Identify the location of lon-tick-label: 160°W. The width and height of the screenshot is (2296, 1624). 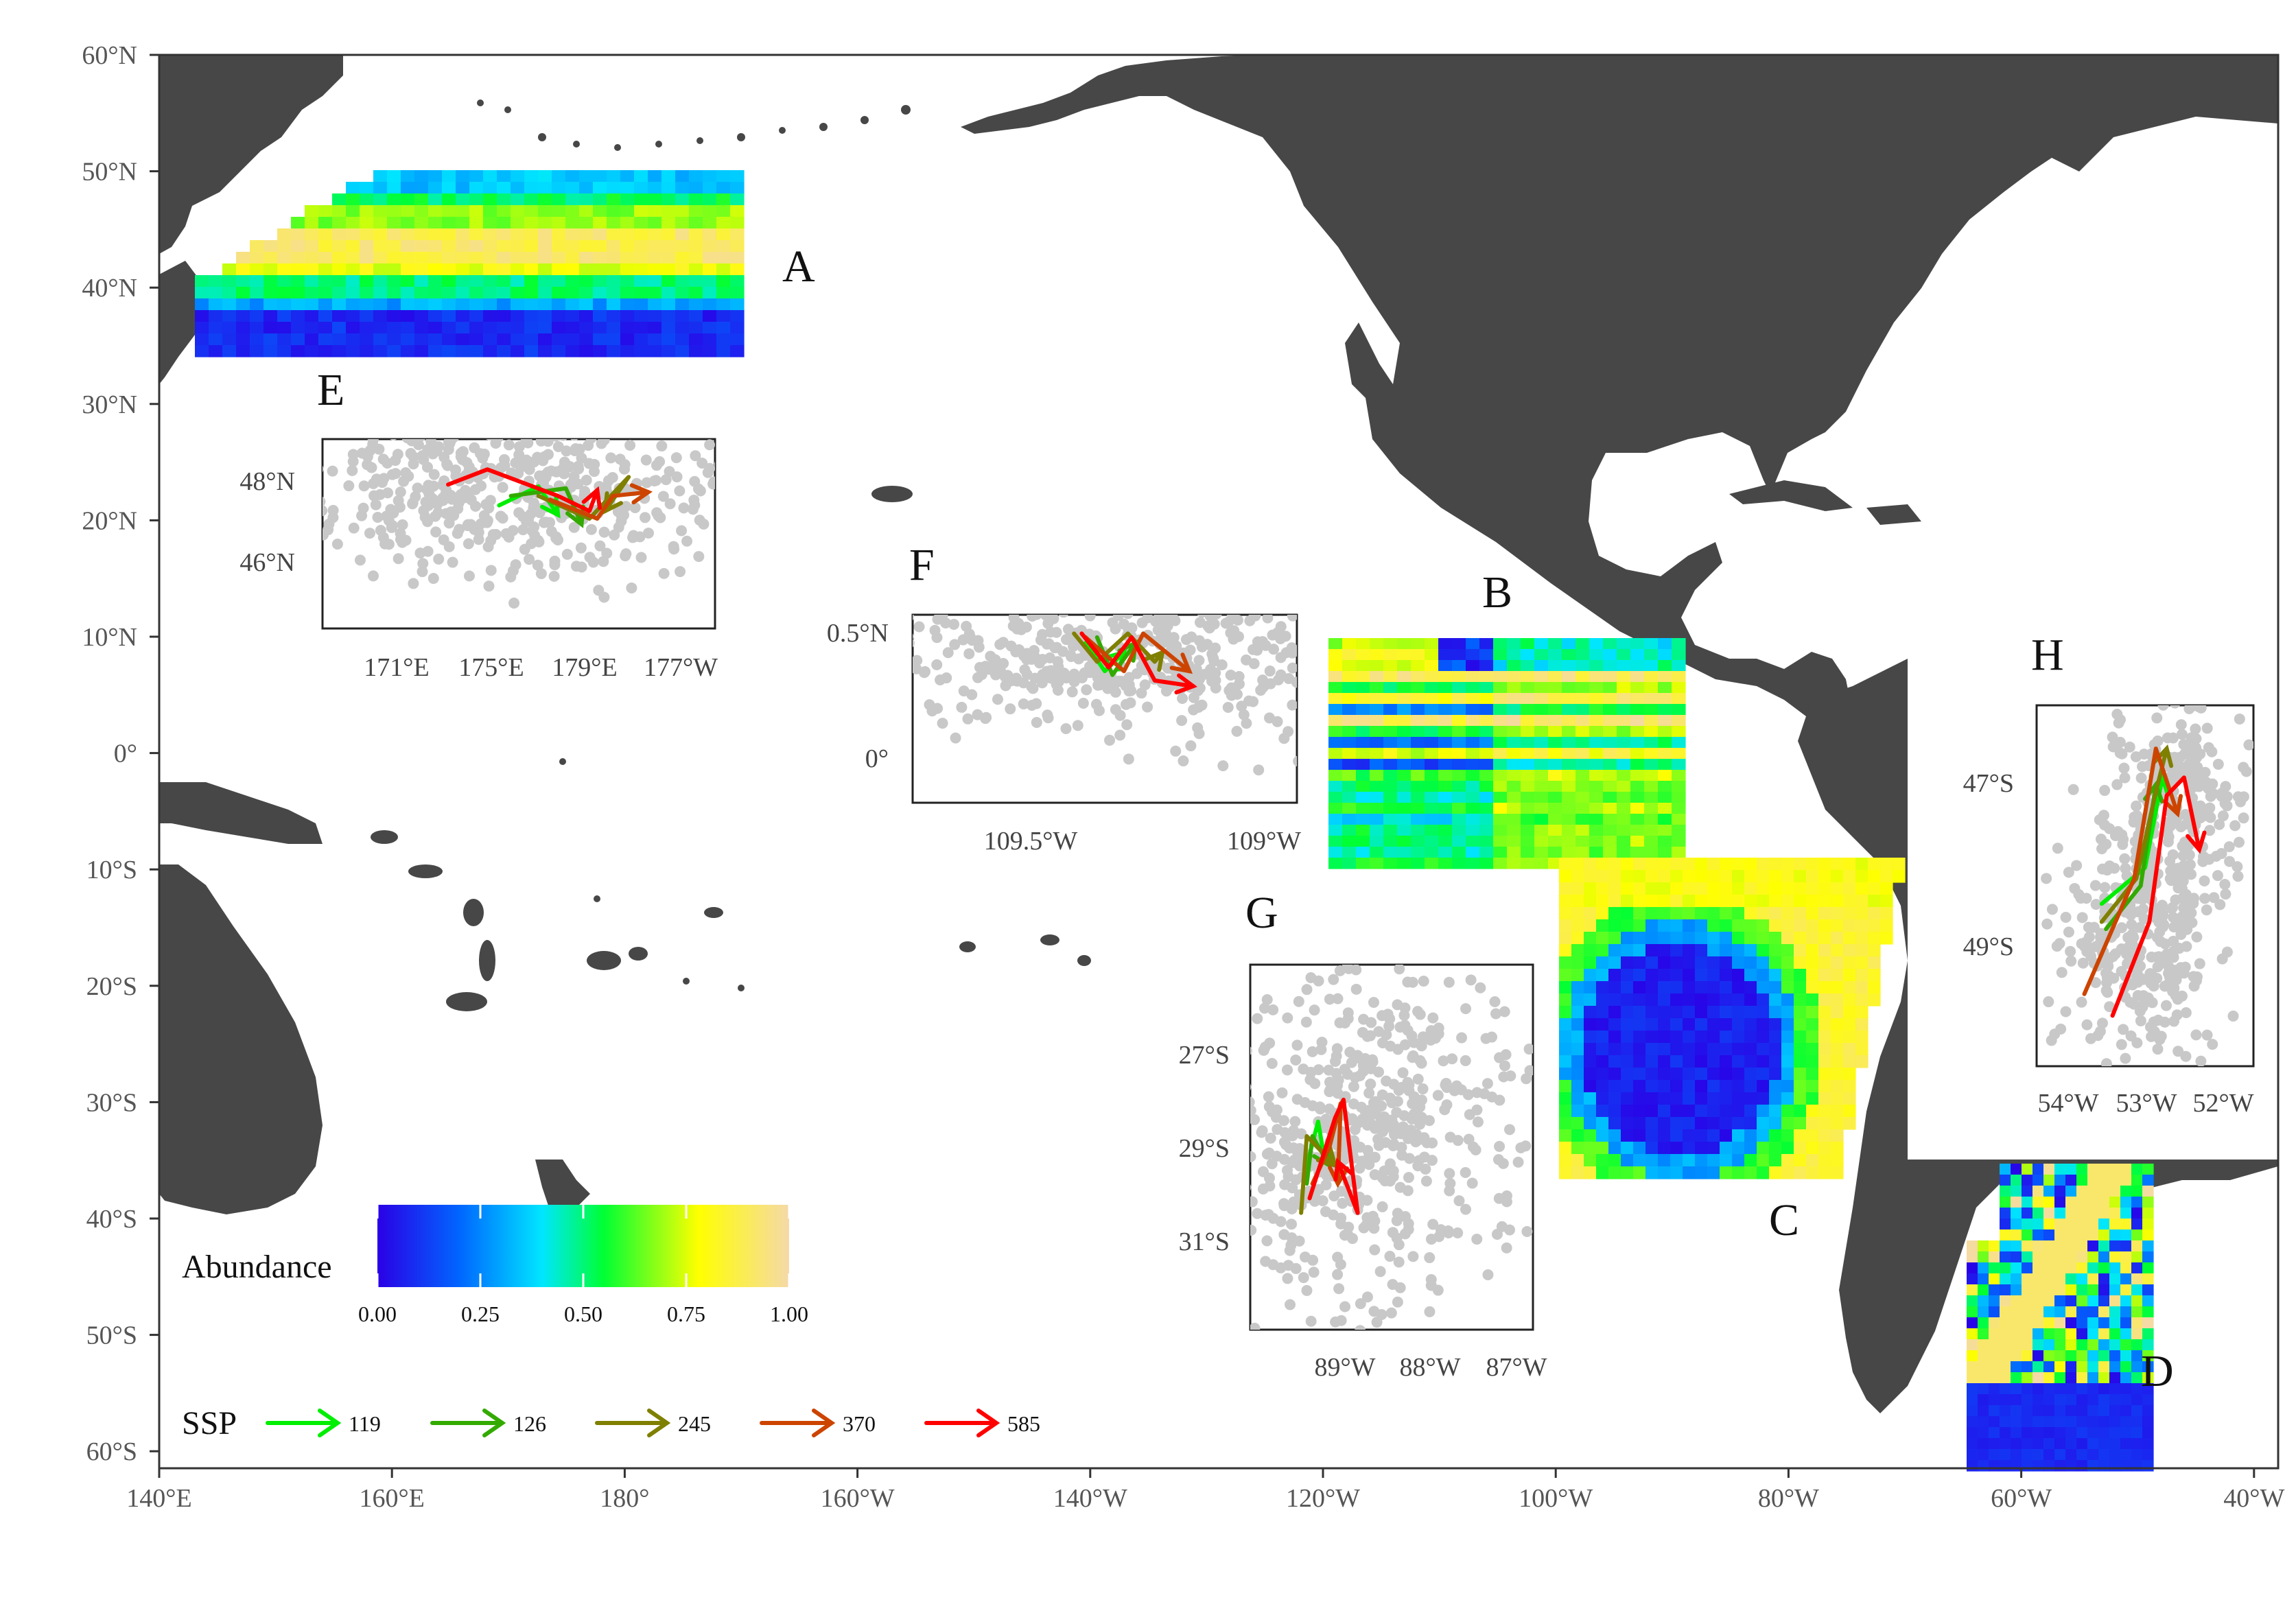
(858, 1498).